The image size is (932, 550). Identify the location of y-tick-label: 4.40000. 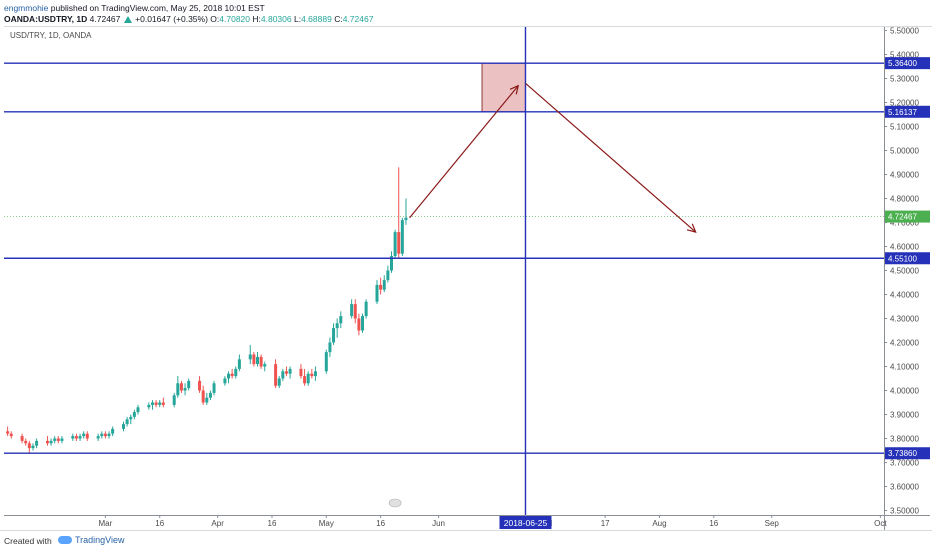
(904, 295).